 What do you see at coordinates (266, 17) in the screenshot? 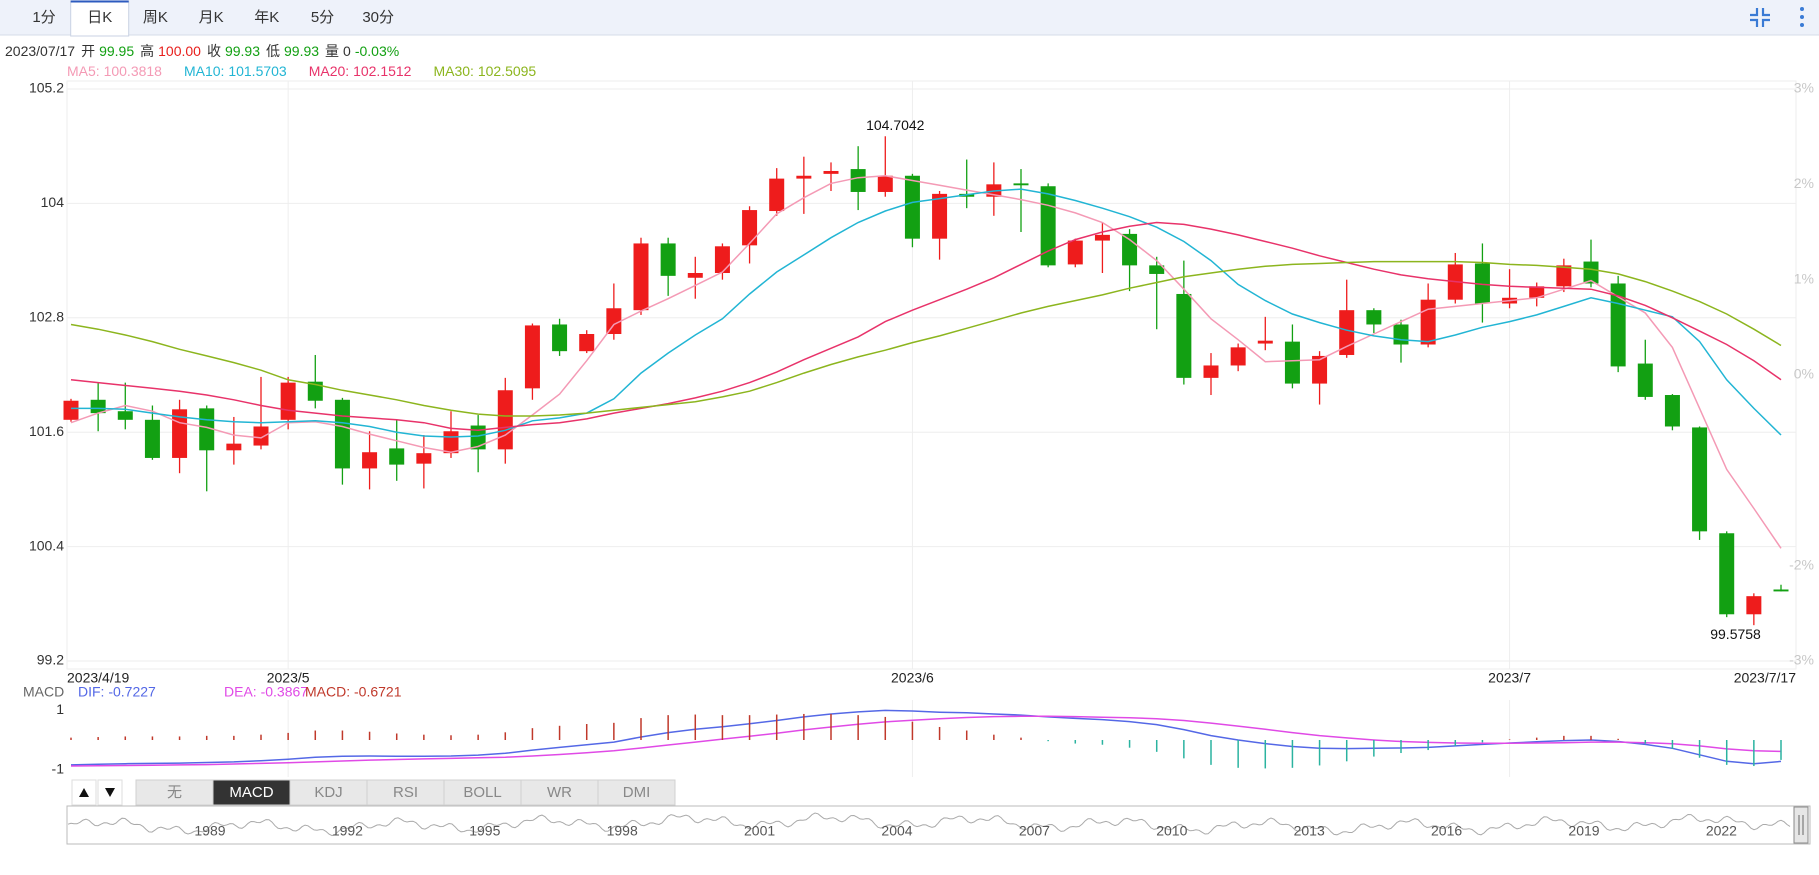
I see `period-tab: 年K` at bounding box center [266, 17].